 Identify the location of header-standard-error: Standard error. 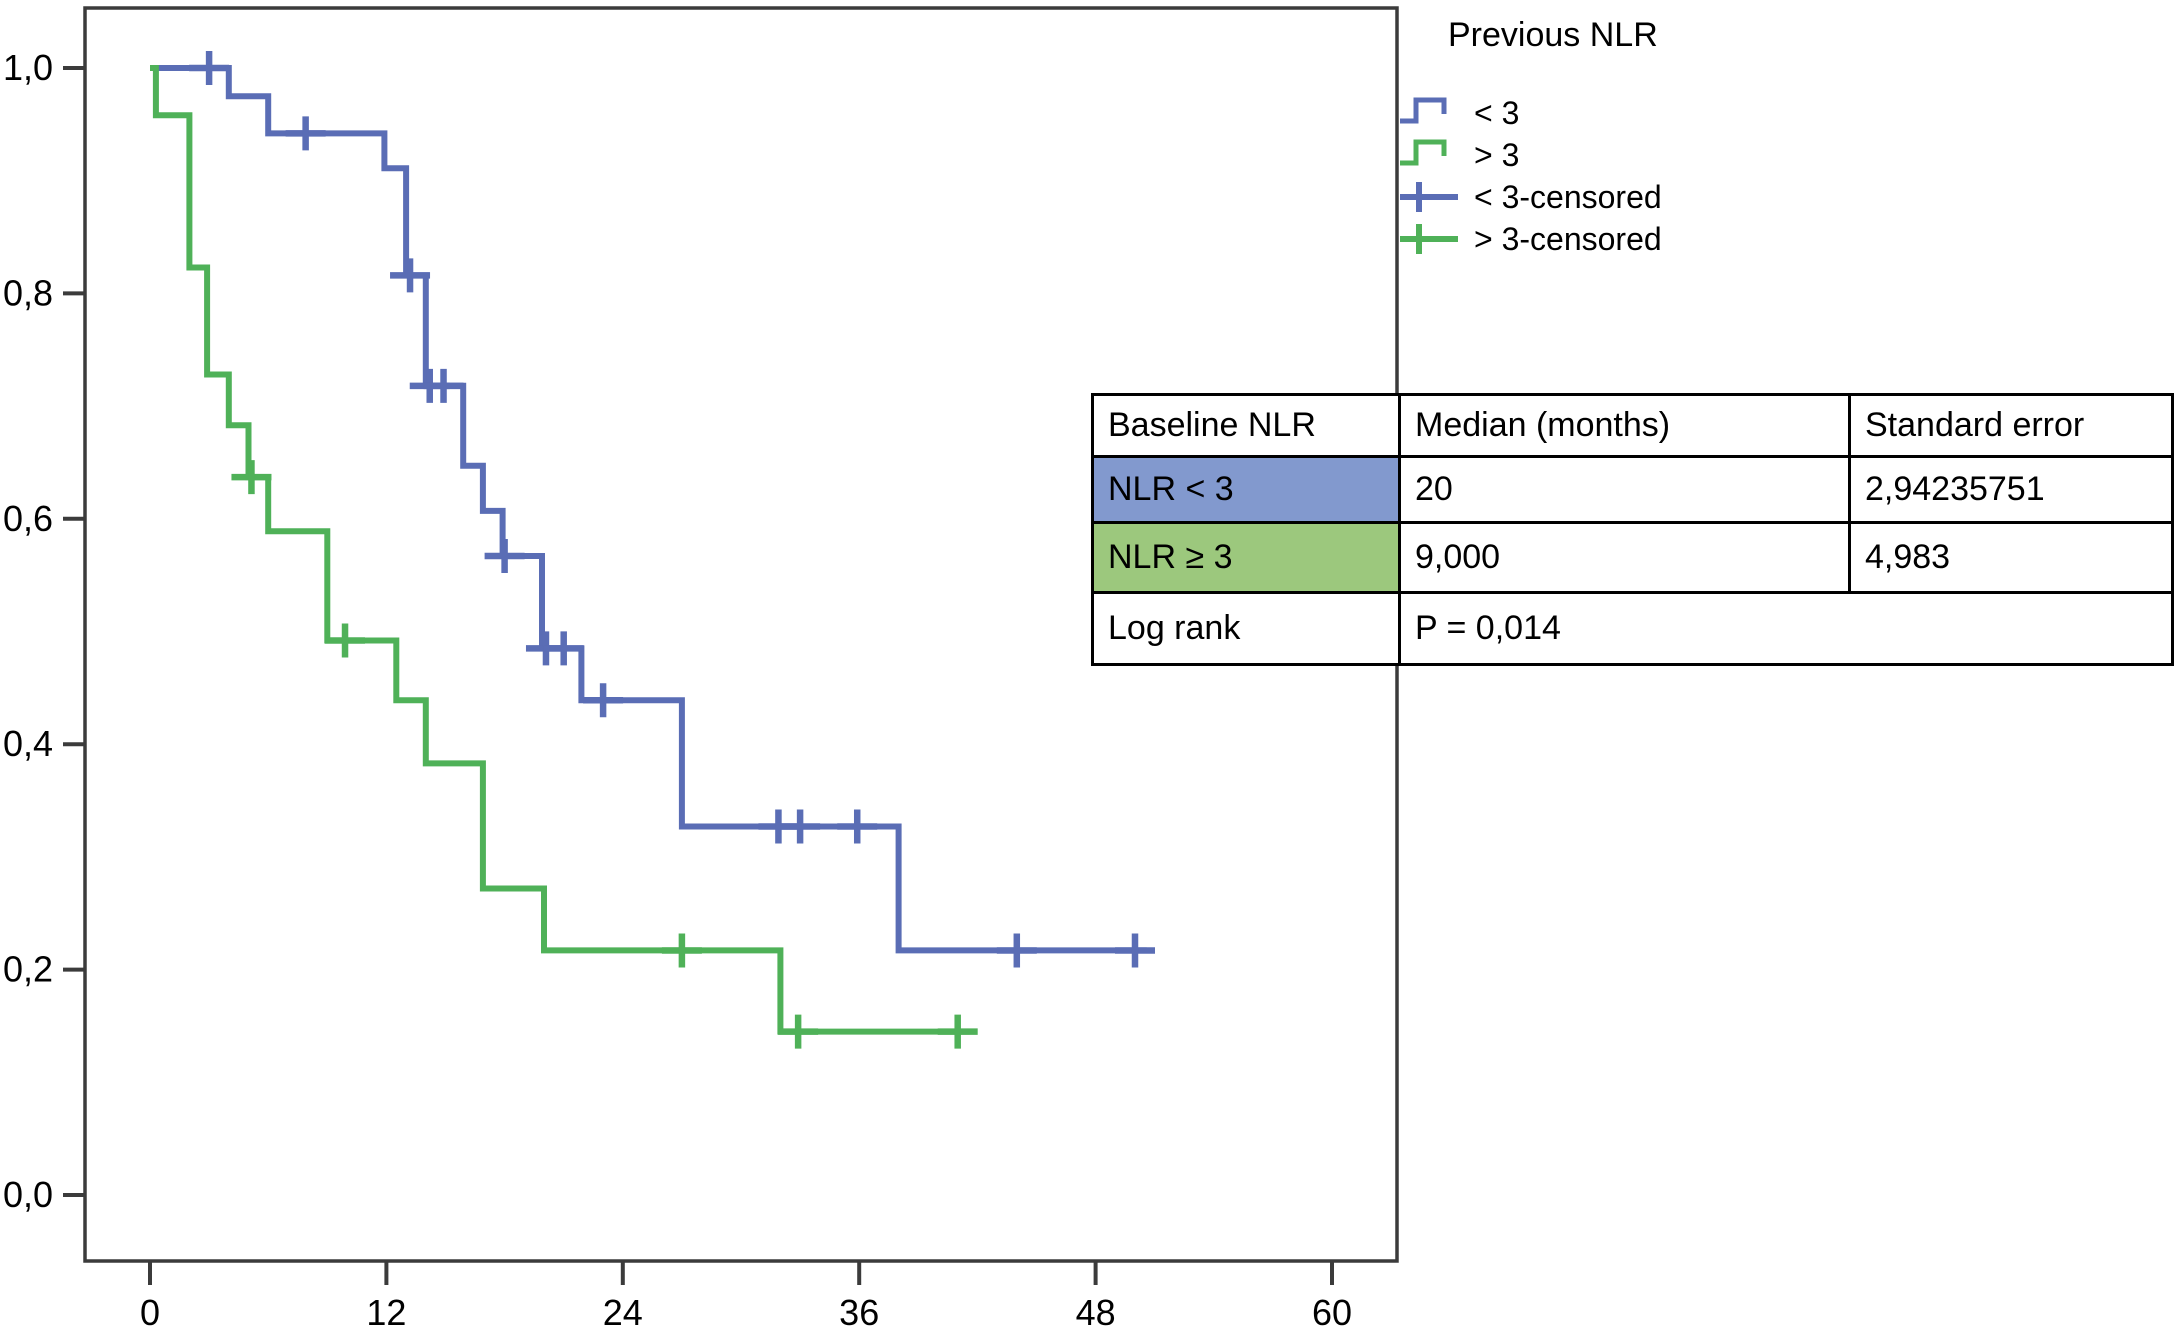
(2011, 425).